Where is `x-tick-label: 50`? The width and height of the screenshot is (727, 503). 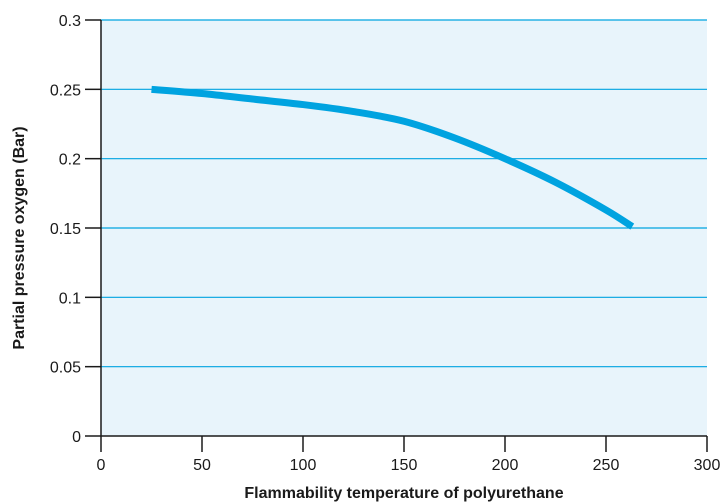
x-tick-label: 50 is located at coordinates (202, 465).